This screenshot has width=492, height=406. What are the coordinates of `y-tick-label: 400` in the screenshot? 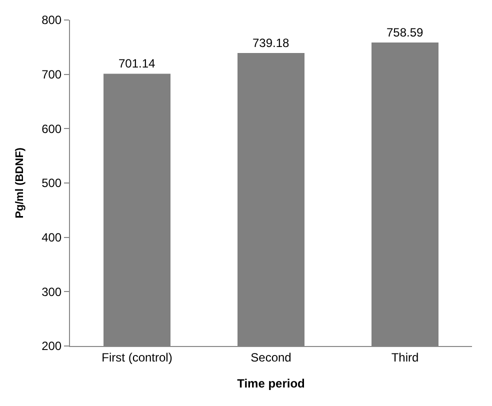 It's located at (52, 237).